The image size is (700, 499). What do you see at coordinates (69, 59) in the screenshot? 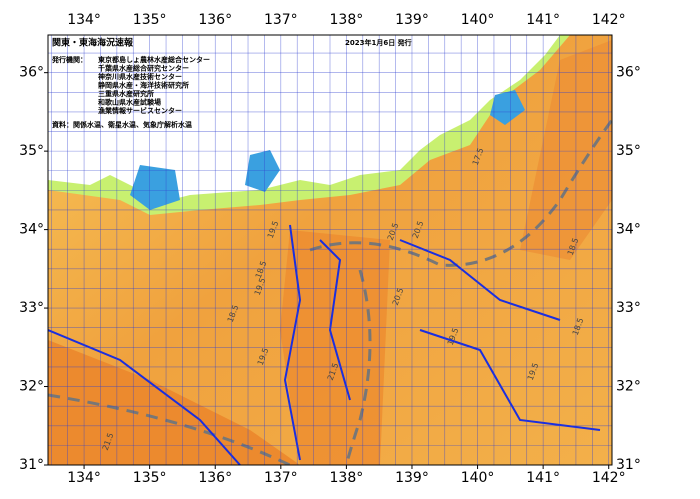
I see `issuer-label: 発行機関：` at bounding box center [69, 59].